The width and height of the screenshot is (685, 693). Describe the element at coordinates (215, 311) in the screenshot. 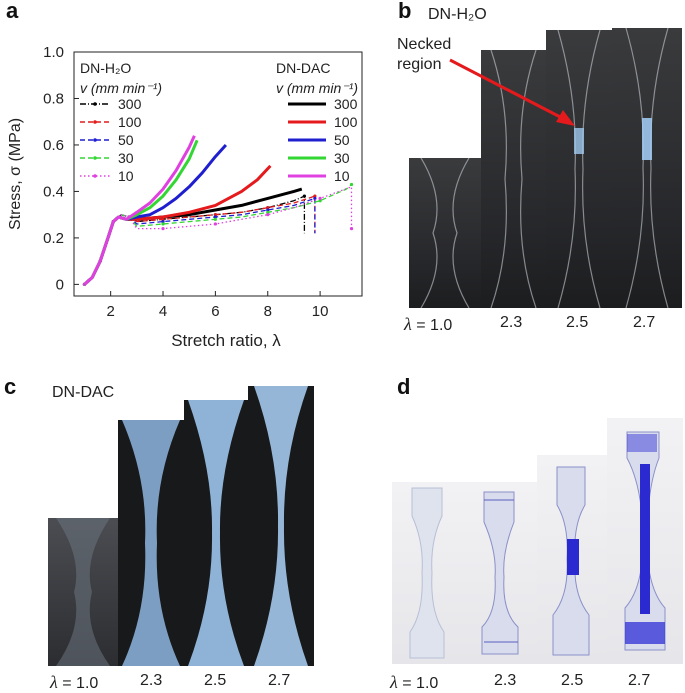

I see `x-tick-label: 6` at that location.